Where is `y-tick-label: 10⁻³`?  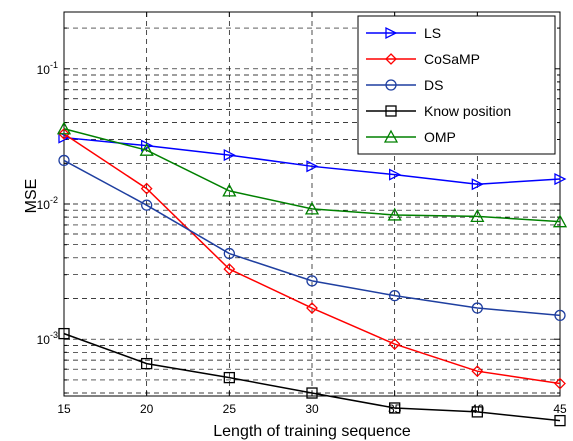
y-tick-label: 10⁻³ is located at coordinates (47, 338).